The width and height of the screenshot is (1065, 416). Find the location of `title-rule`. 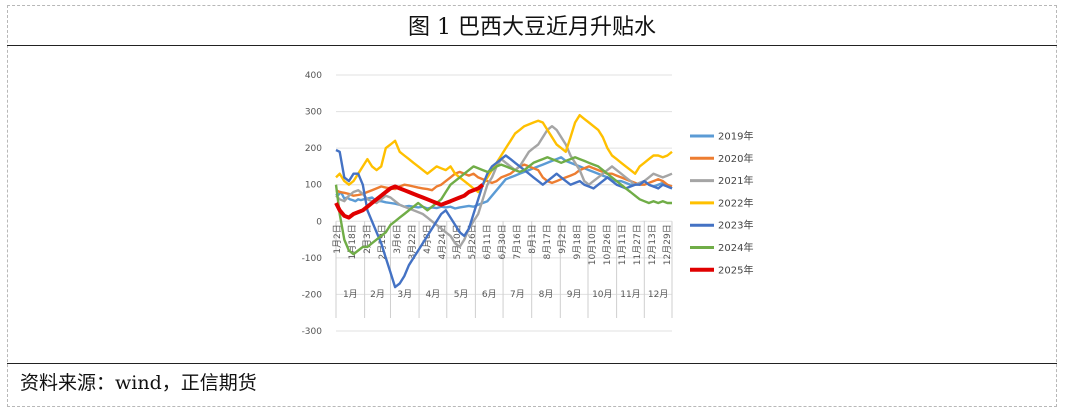

title-rule is located at coordinates (532, 45).